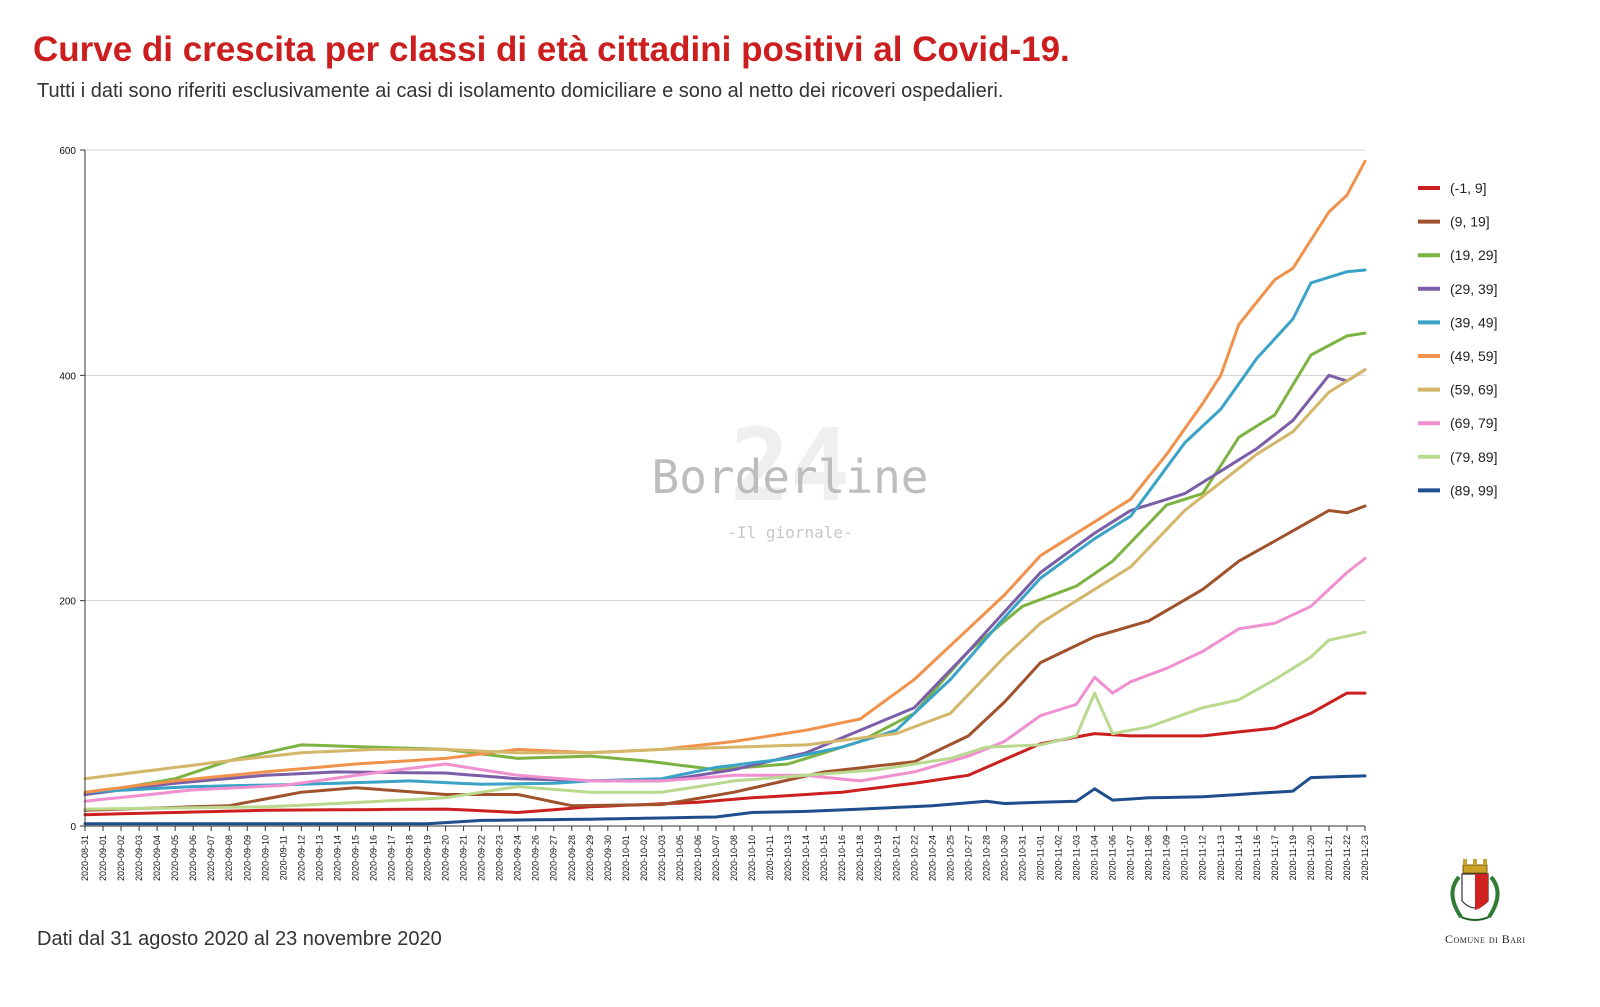 This screenshot has width=1600, height=1007. Describe the element at coordinates (1149, 857) in the screenshot. I see `x-tick-label: 2020-11-08` at that location.